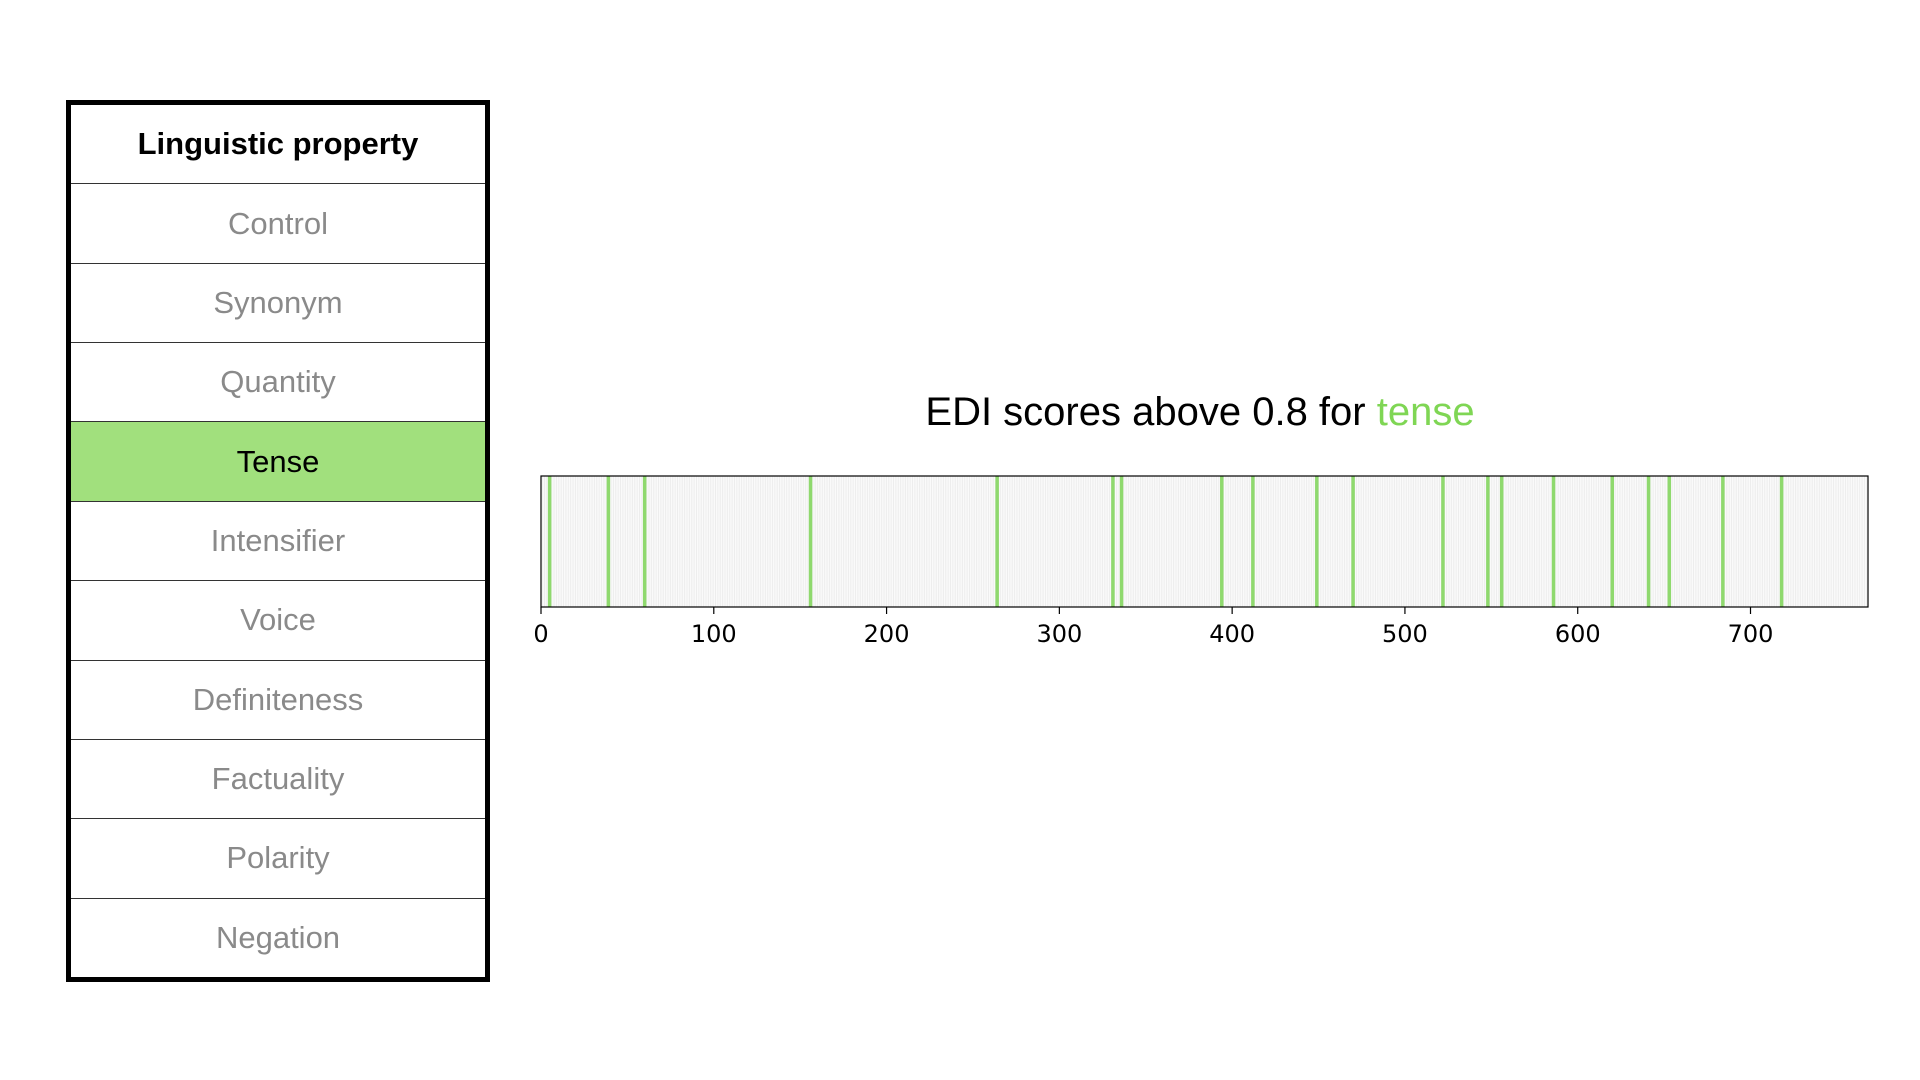 The image size is (1920, 1080). What do you see at coordinates (1425, 412) in the screenshot?
I see `chart-title-highlight: tense` at bounding box center [1425, 412].